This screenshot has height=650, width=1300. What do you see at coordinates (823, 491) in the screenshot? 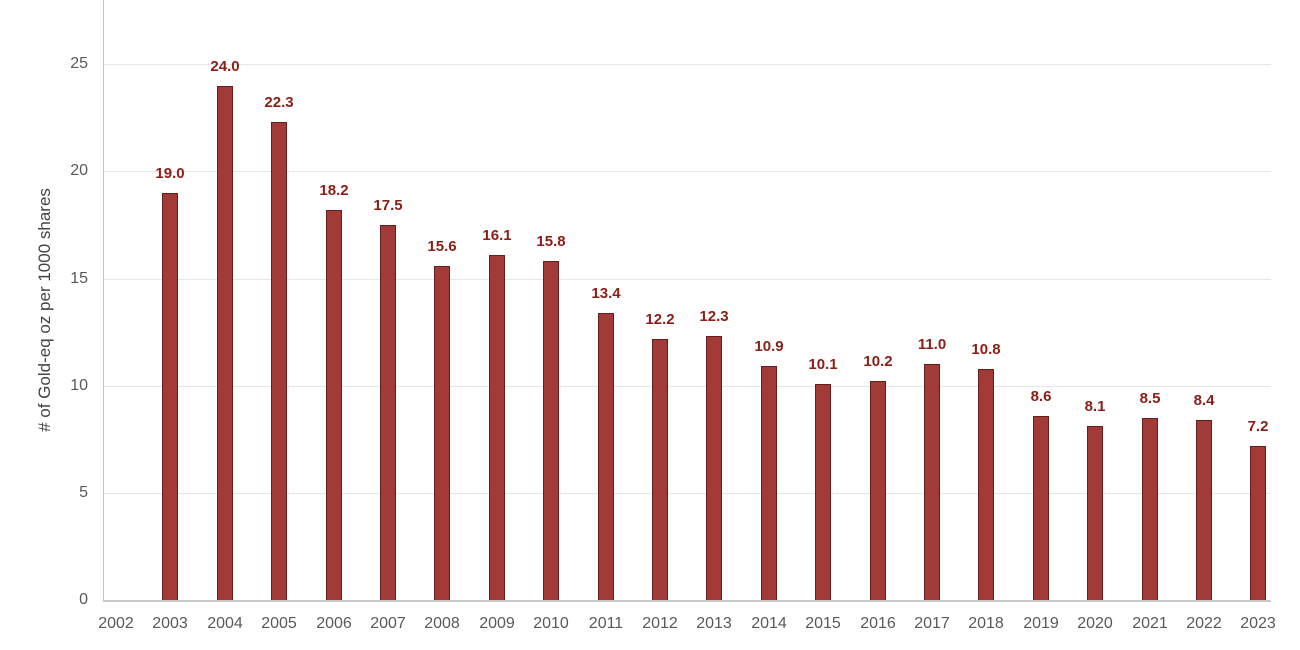
I see `bar-2015` at bounding box center [823, 491].